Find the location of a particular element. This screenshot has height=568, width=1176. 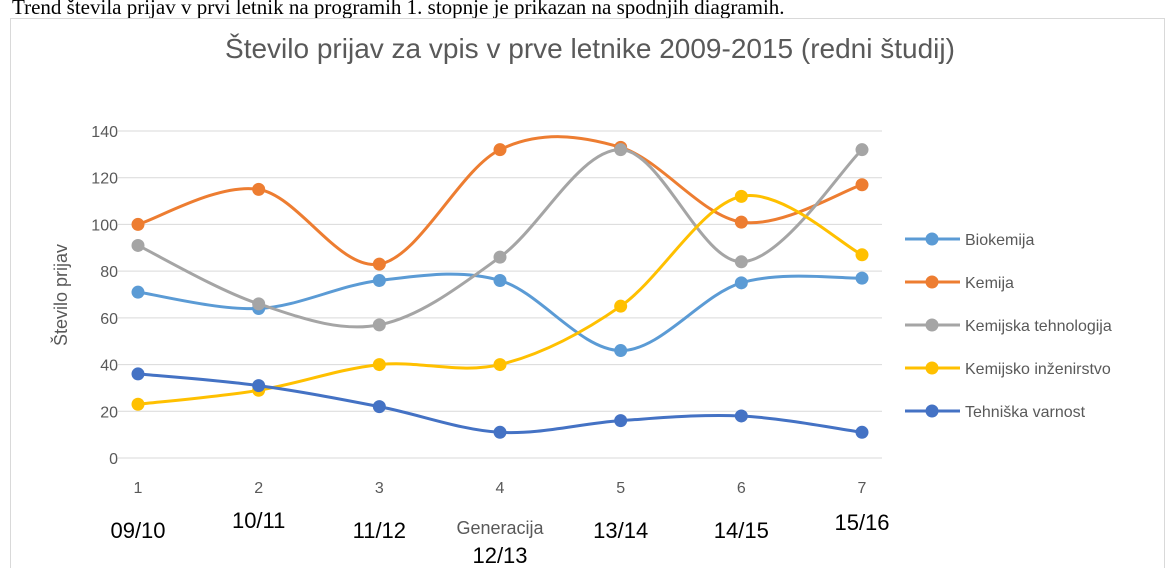

generation-label: 14/15 is located at coordinates (741, 530).